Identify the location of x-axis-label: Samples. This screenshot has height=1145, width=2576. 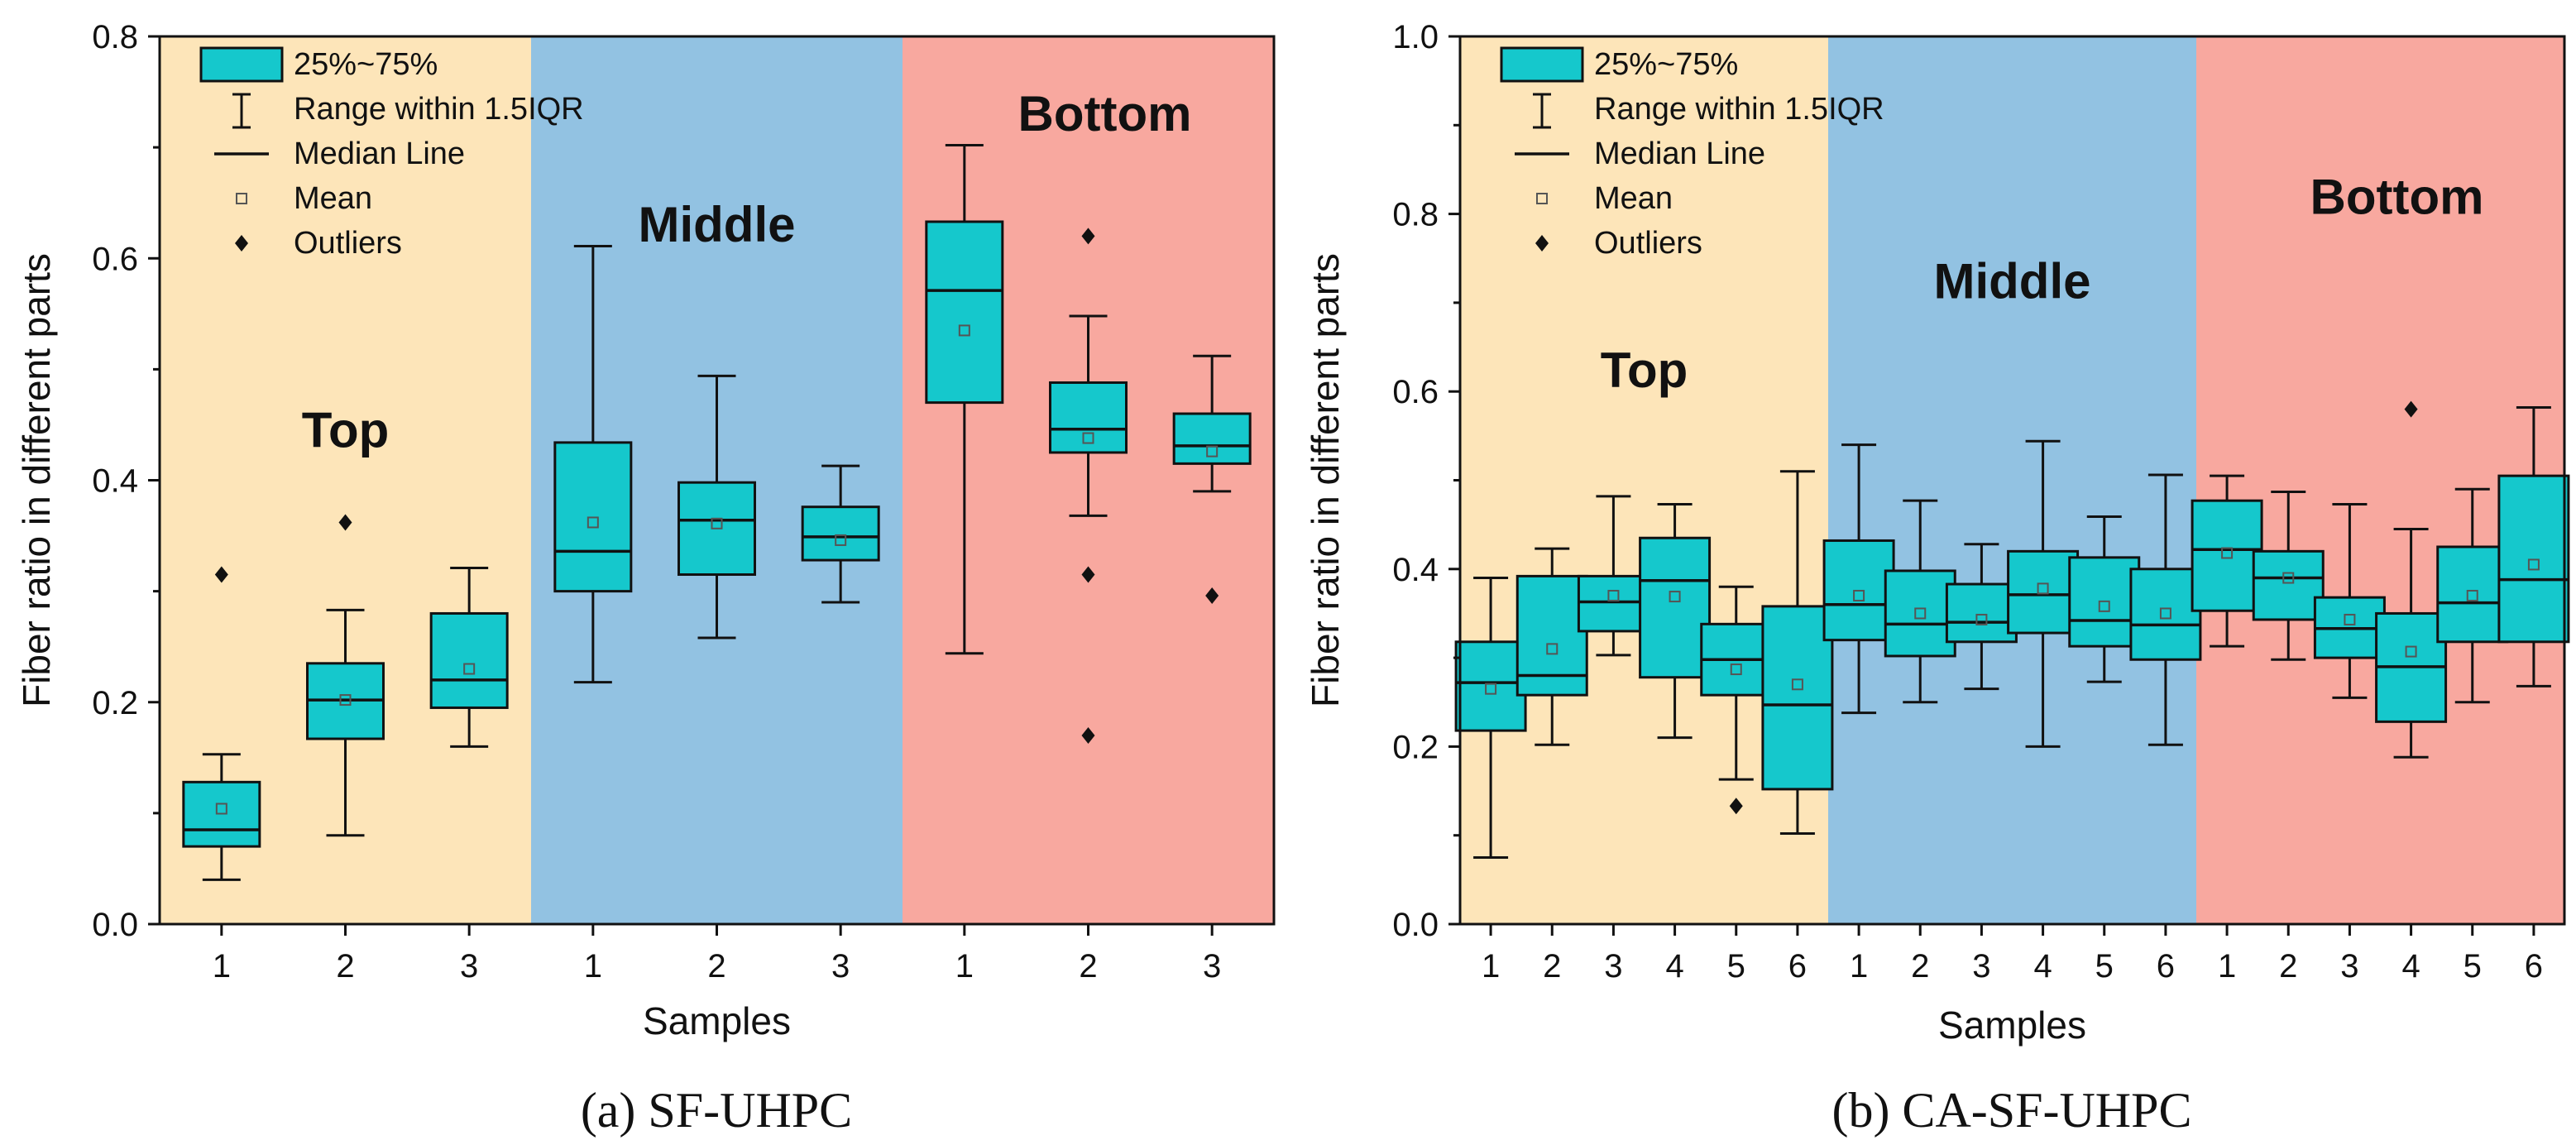
(2012, 1025).